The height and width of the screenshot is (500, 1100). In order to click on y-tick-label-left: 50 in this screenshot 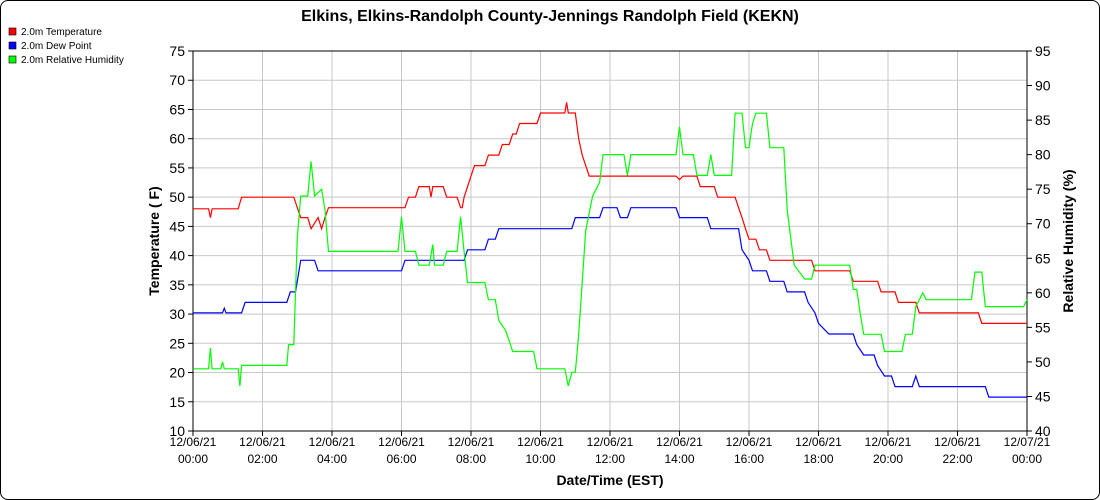, I will do `click(177, 197)`.